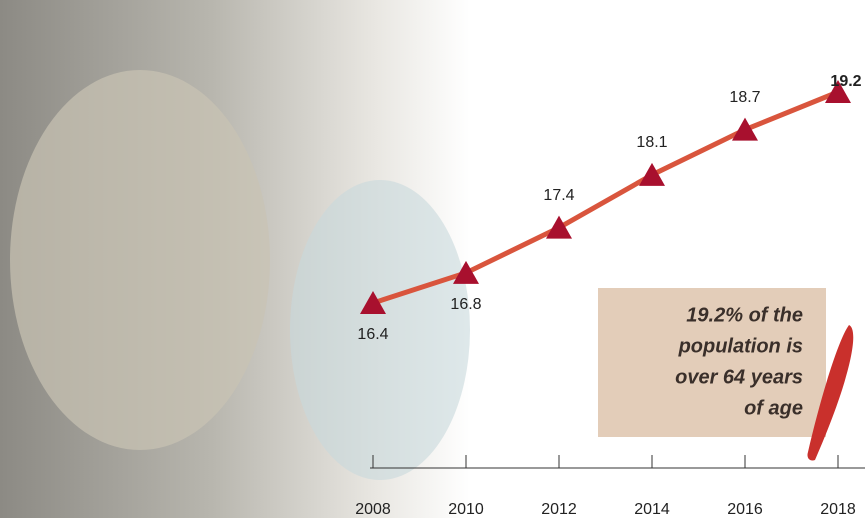 The height and width of the screenshot is (518, 865). Describe the element at coordinates (559, 509) in the screenshot. I see `x-tick-label: 2012` at that location.